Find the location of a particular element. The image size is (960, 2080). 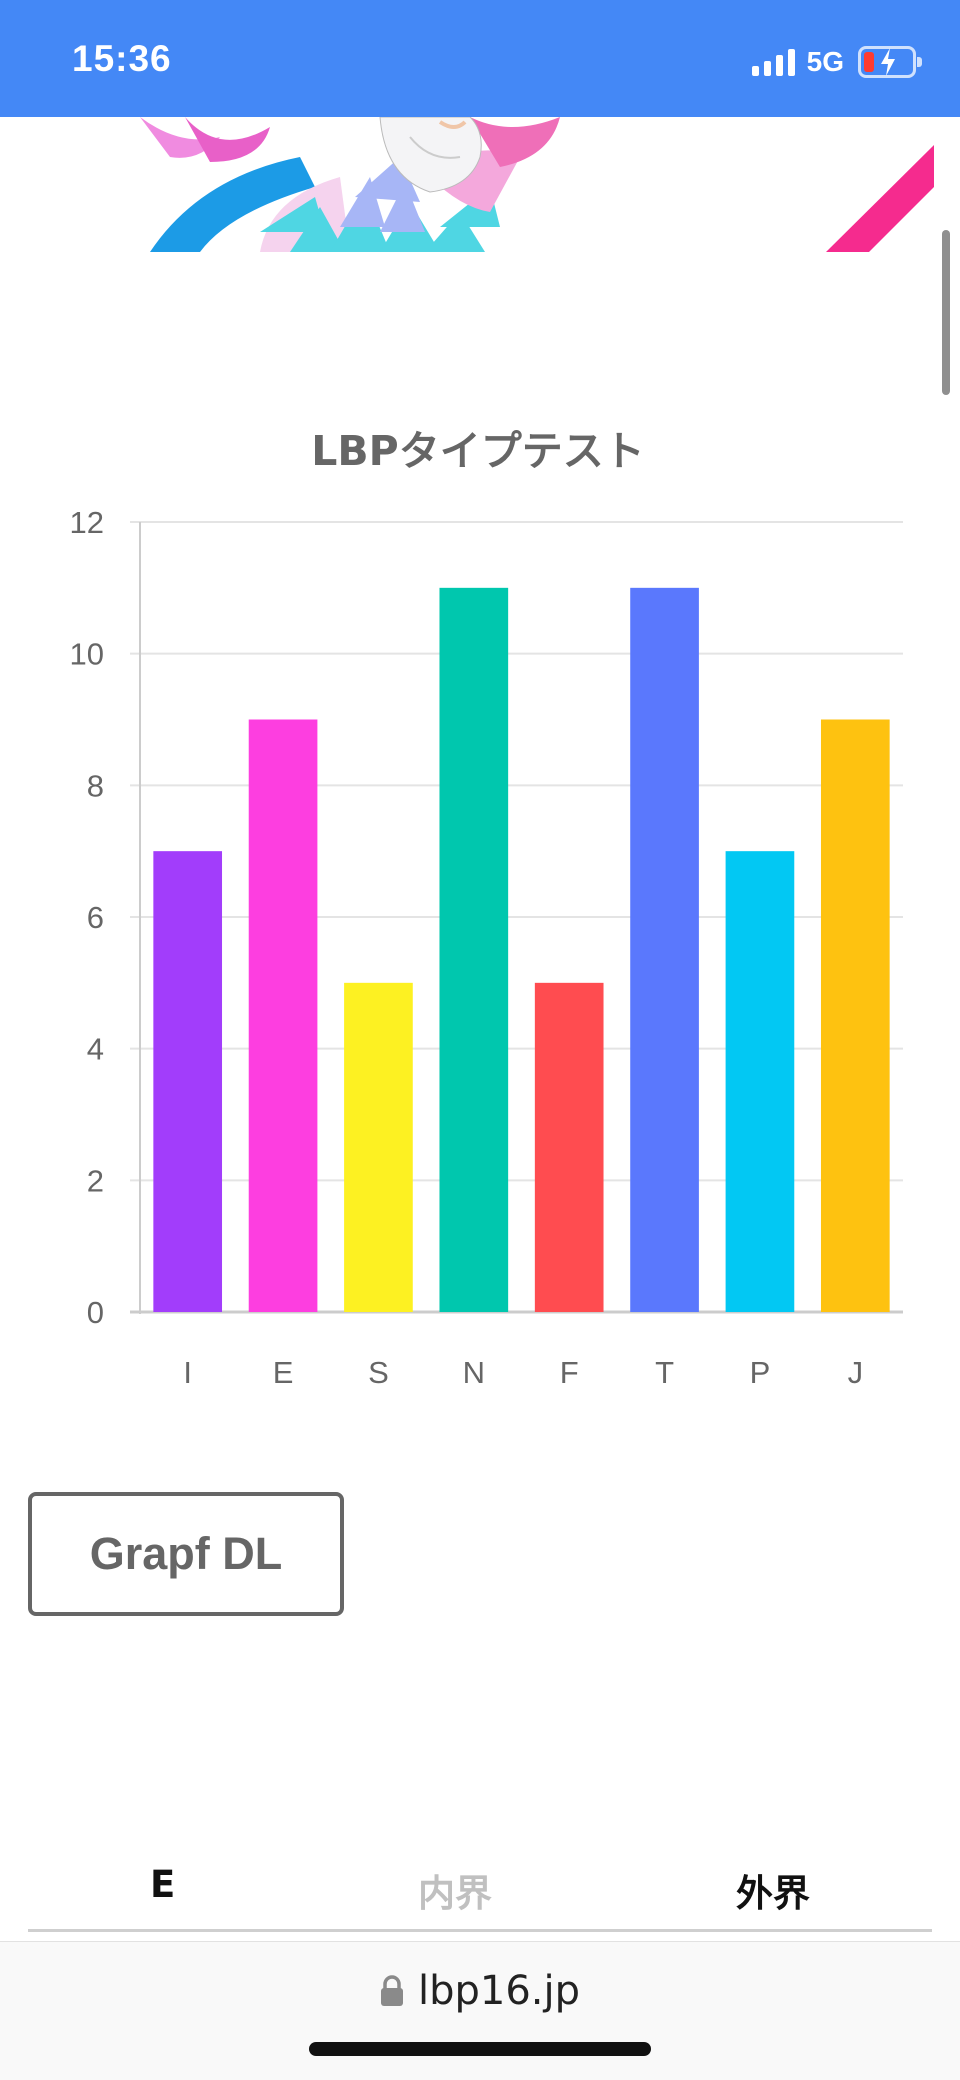

bar-s is located at coordinates (378, 1147).